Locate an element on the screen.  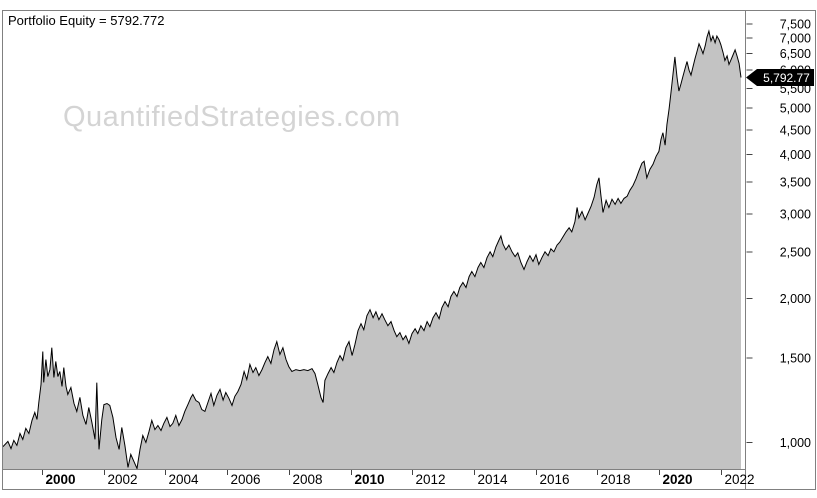
x-axis-tick-label: 2008 is located at coordinates (308, 479).